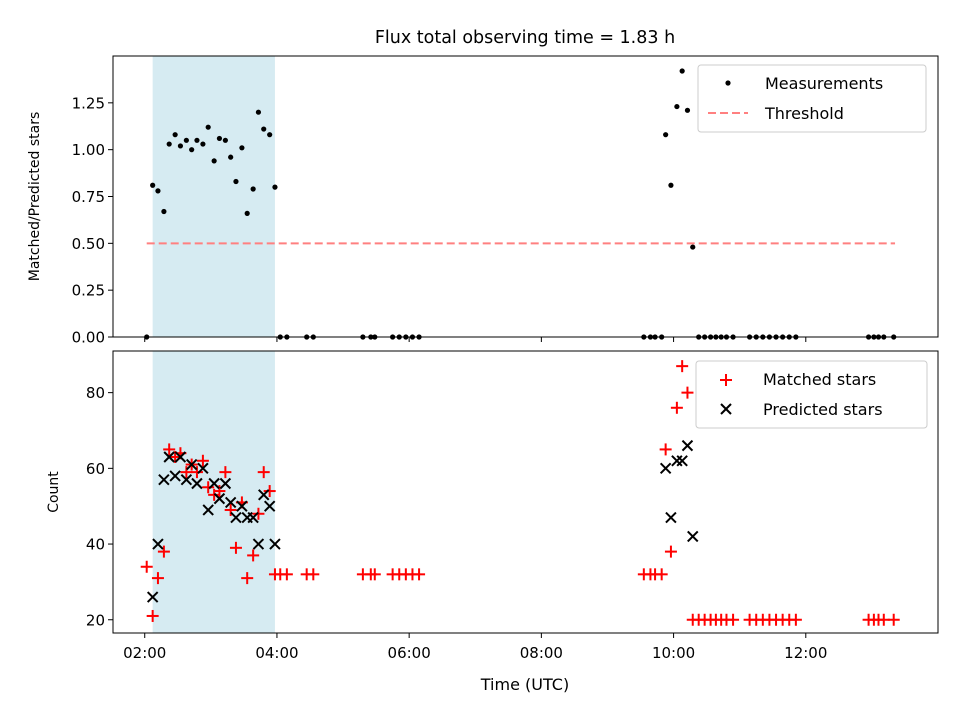 This screenshot has height=720, width=960. What do you see at coordinates (475, 339) in the screenshot?
I see `ratio-x-ticks` at bounding box center [475, 339].